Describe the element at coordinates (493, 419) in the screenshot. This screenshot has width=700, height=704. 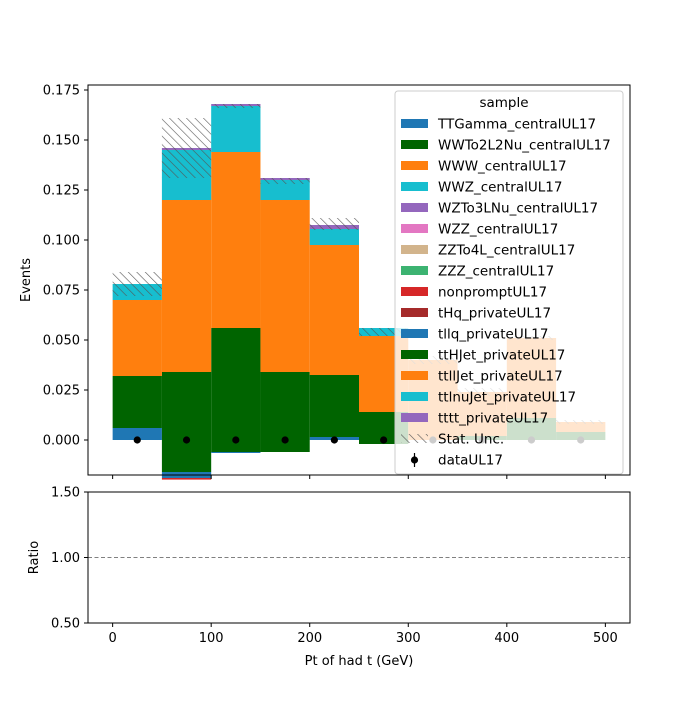
I see `legend-label-14: tttt_privateUL17` at that location.